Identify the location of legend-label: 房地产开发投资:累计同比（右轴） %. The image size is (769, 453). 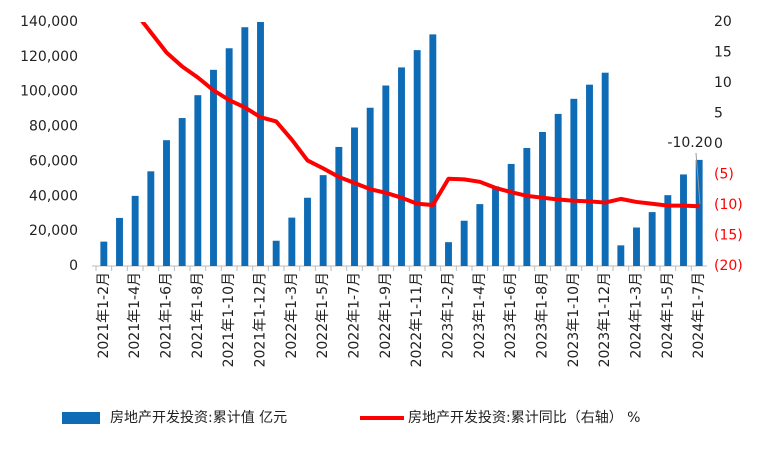
(524, 418).